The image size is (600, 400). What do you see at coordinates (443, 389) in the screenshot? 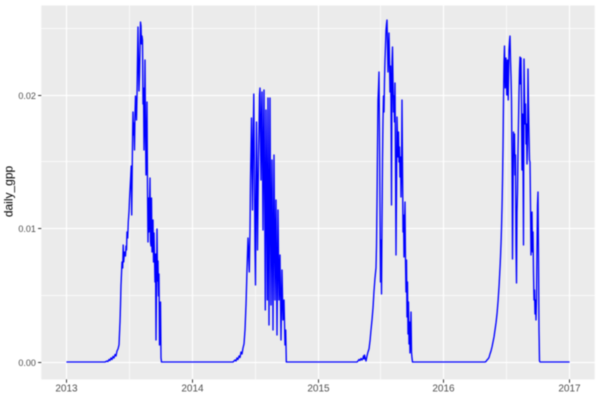
I see `svg-text: 2016` at bounding box center [443, 389].